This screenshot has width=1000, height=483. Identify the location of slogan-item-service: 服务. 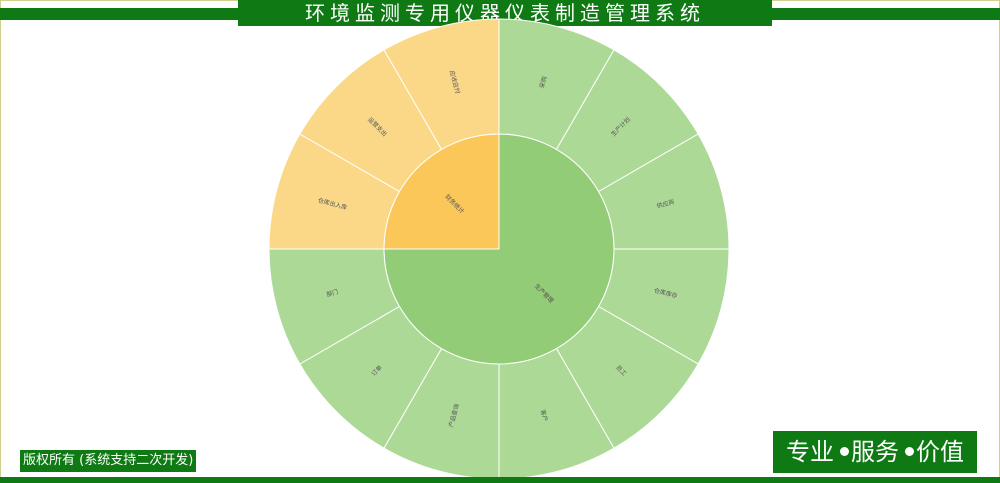
(875, 452).